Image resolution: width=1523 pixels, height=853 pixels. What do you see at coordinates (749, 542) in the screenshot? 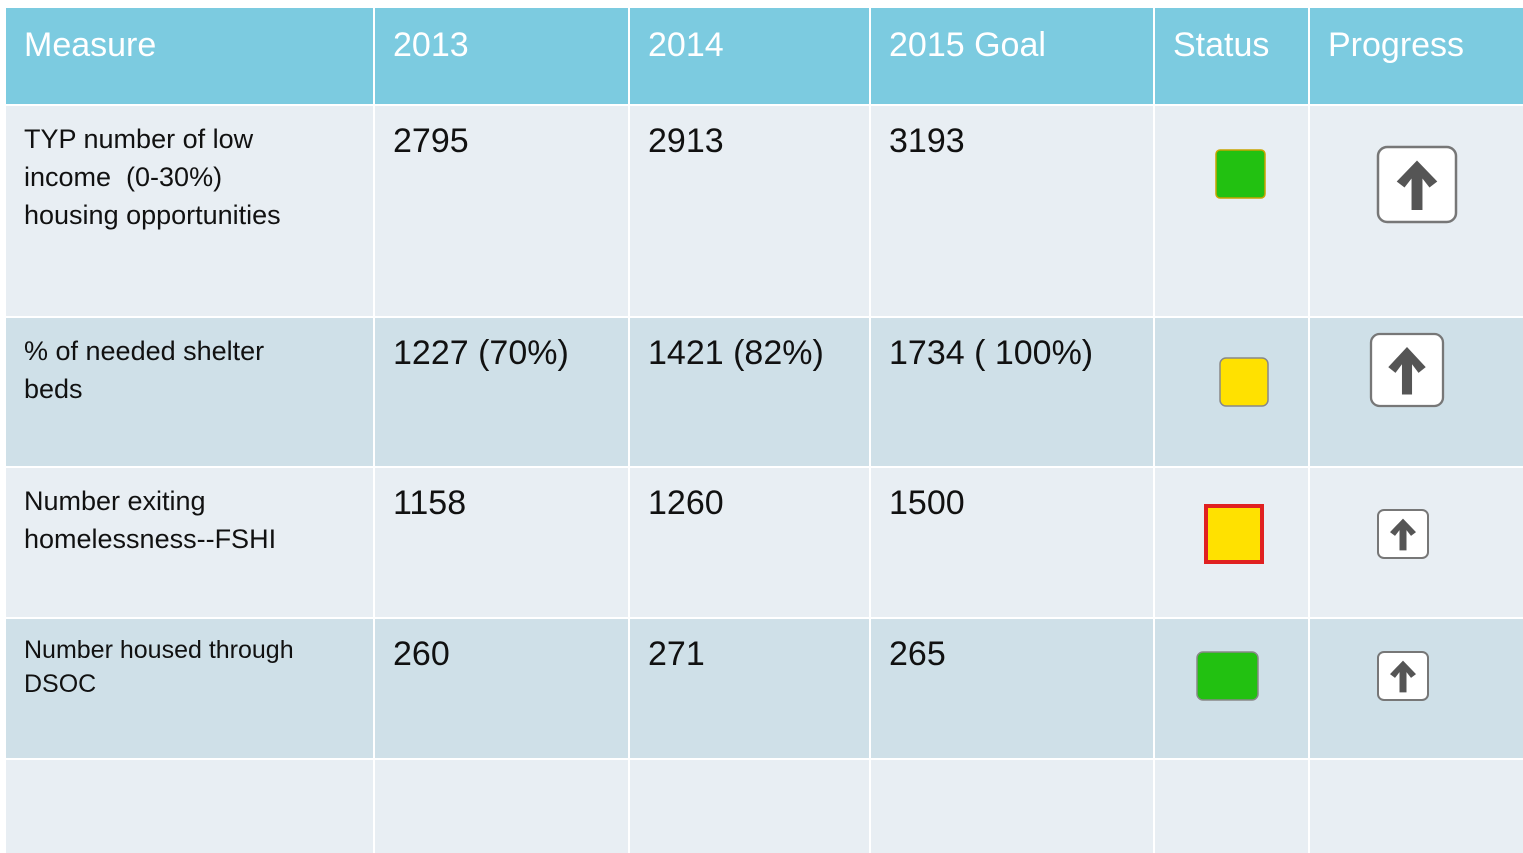
I see `value-cell: 1260` at bounding box center [749, 542].